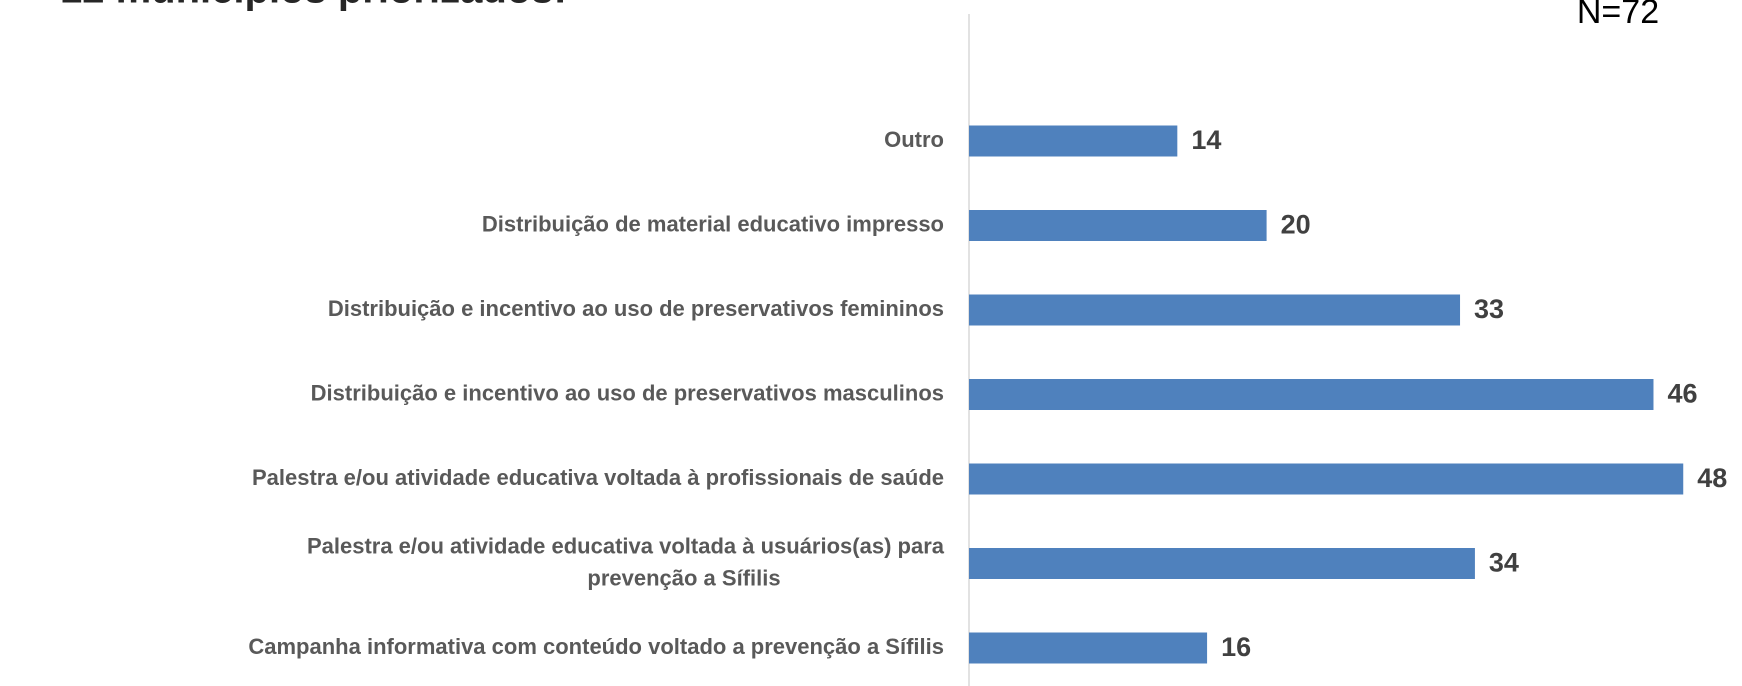 The width and height of the screenshot is (1742, 686). What do you see at coordinates (914, 139) in the screenshot?
I see `category-label: Outro` at bounding box center [914, 139].